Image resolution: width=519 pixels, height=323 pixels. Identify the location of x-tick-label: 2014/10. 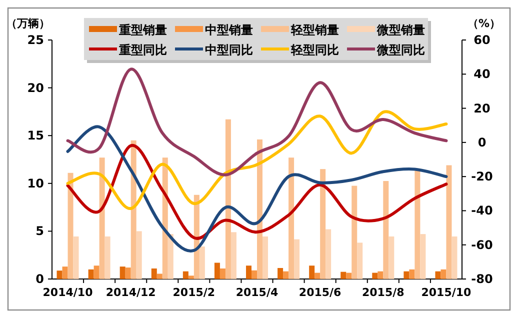
(68, 292).